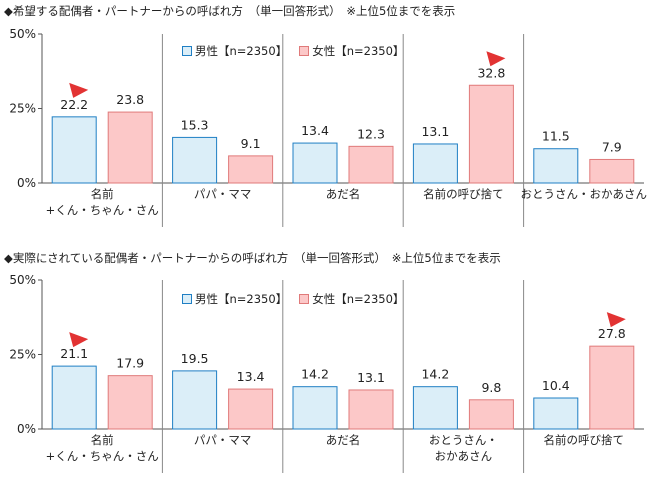  What do you see at coordinates (463, 440) in the screenshot?
I see `category-label: おとうさん・` at bounding box center [463, 440].